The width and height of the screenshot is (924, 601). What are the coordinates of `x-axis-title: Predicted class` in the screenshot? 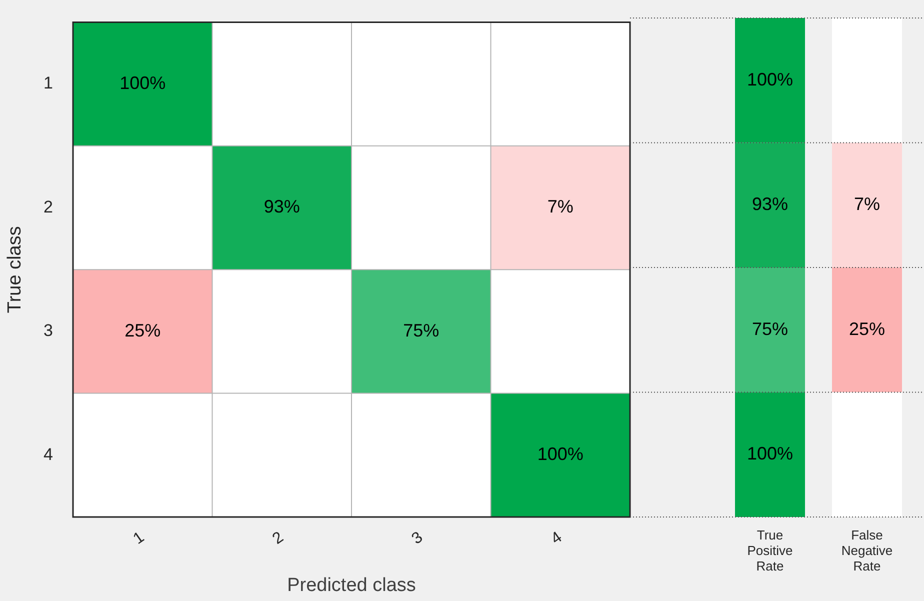 It's located at (351, 585).